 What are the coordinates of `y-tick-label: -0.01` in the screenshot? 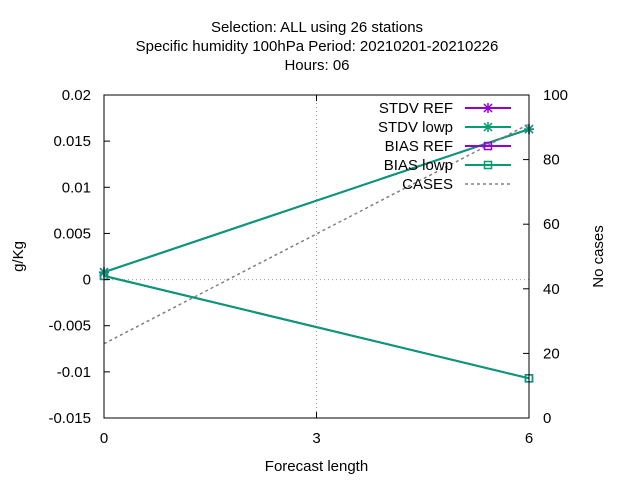 It's located at (74, 372).